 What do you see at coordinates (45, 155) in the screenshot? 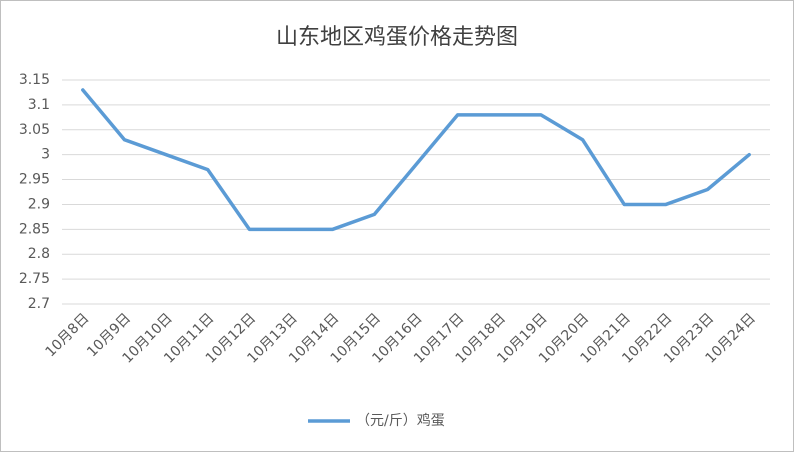
I see `y-tick-label: 3` at bounding box center [45, 155].